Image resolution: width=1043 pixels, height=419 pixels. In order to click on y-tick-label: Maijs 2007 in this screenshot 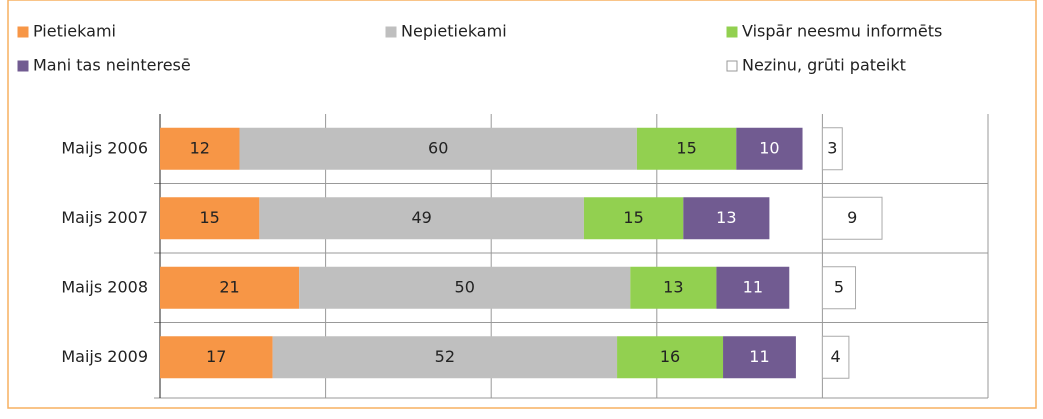, I will do `click(104, 217)`.